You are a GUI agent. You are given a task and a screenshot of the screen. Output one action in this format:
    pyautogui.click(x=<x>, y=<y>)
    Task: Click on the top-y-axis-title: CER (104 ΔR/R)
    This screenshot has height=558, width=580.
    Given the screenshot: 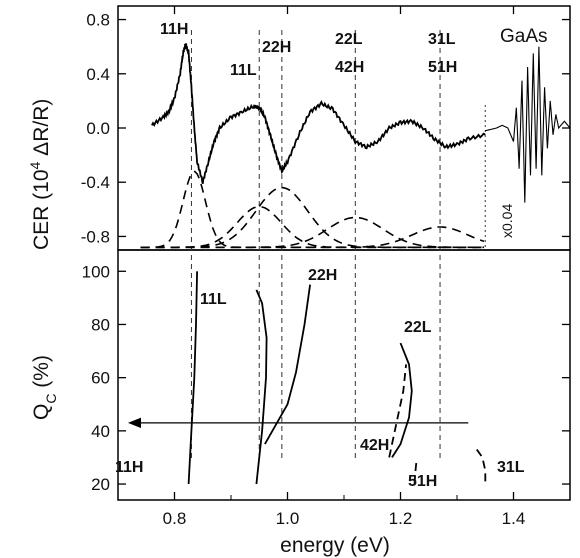 What is the action you would take?
    pyautogui.click(x=40, y=174)
    